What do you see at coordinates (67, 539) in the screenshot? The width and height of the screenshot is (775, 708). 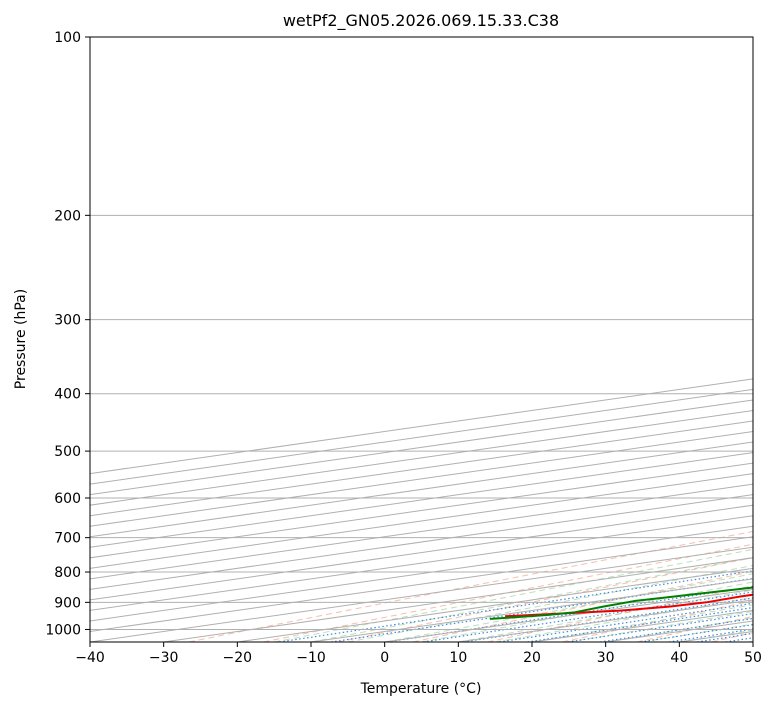 I see `y-tick-label: 700` at bounding box center [67, 539].